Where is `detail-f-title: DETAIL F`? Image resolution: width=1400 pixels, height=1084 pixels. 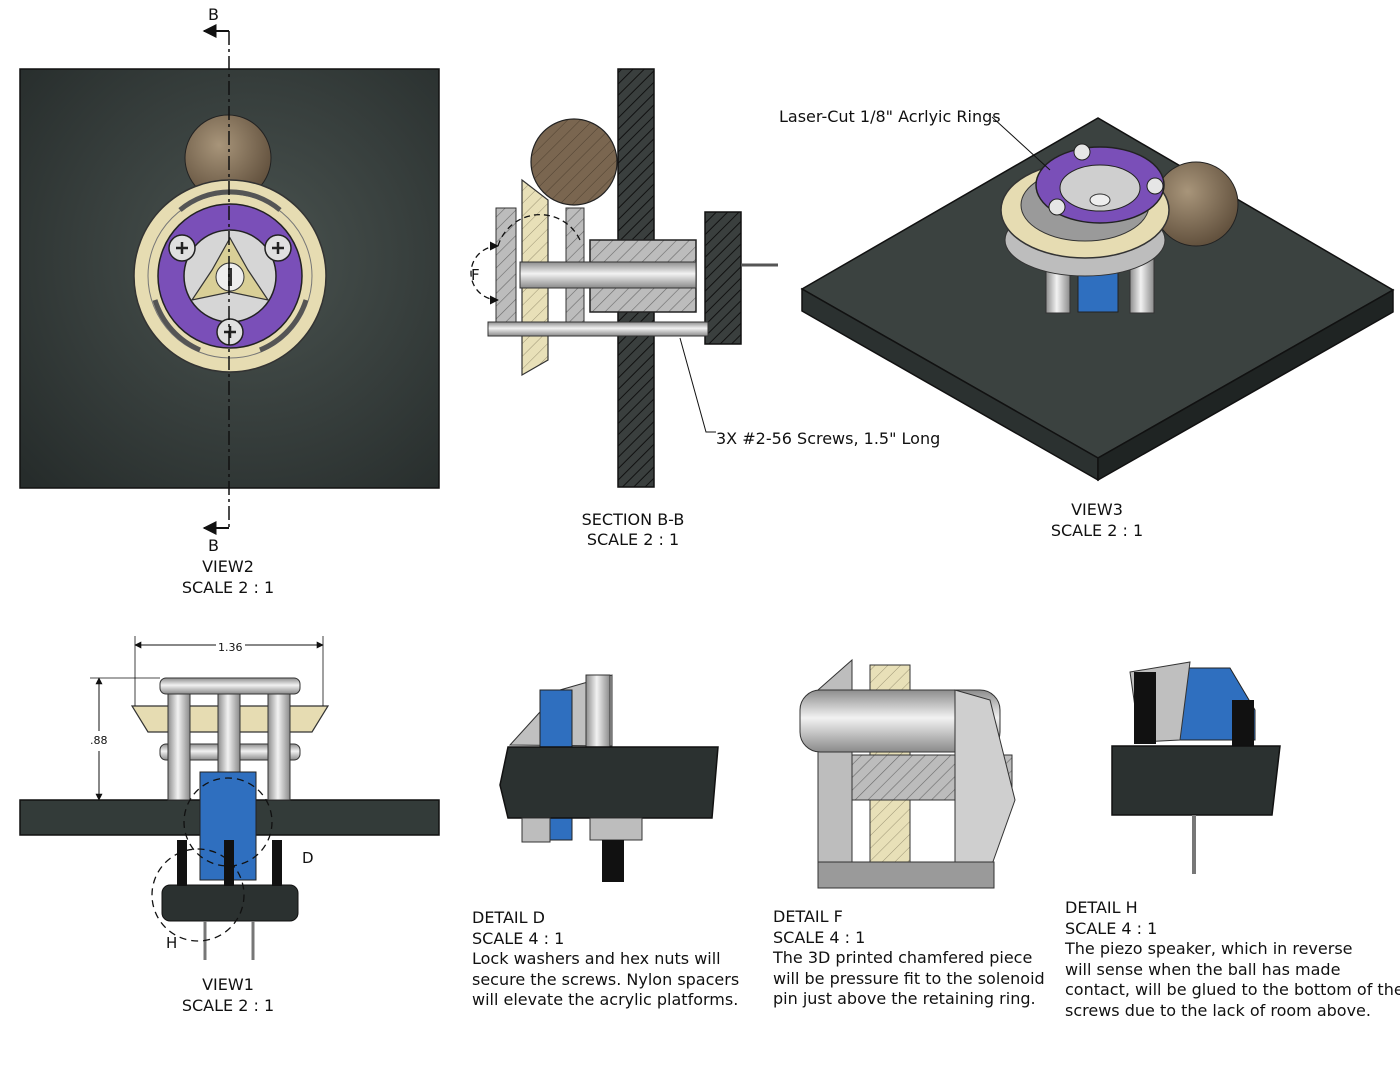 detail-f-title: DETAIL F is located at coordinates (808, 916).